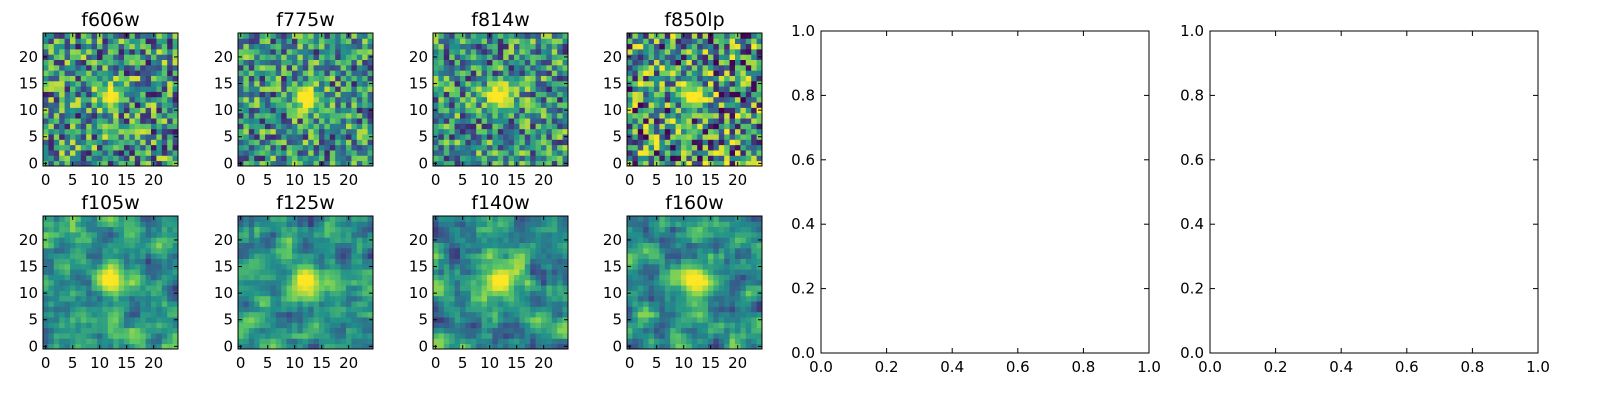 The width and height of the screenshot is (1600, 400). What do you see at coordinates (423, 163) in the screenshot?
I see `y-tick-label: 0` at bounding box center [423, 163].